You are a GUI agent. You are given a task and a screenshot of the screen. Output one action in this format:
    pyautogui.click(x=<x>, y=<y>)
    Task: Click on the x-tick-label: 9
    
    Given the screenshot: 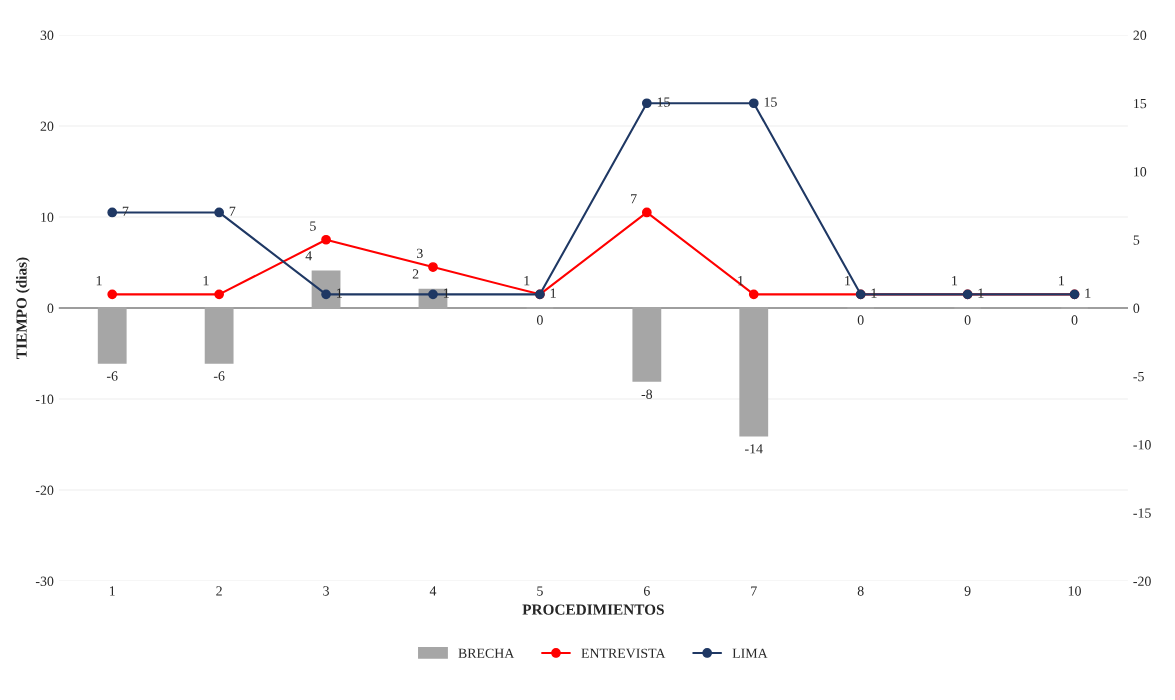 What is the action you would take?
    pyautogui.click(x=967, y=591)
    